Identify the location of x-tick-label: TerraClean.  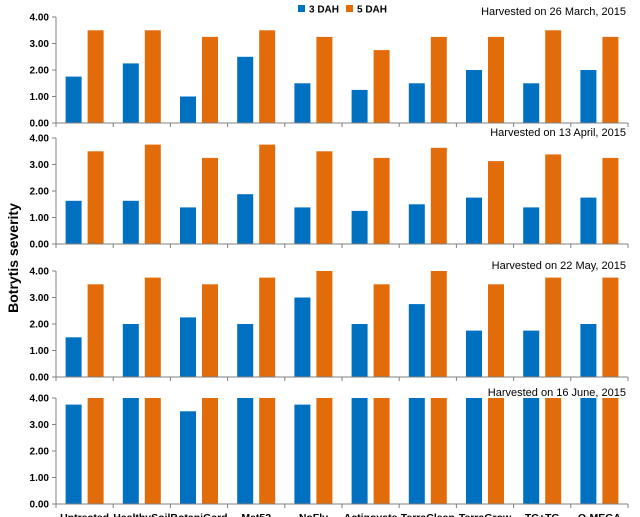
(428, 514).